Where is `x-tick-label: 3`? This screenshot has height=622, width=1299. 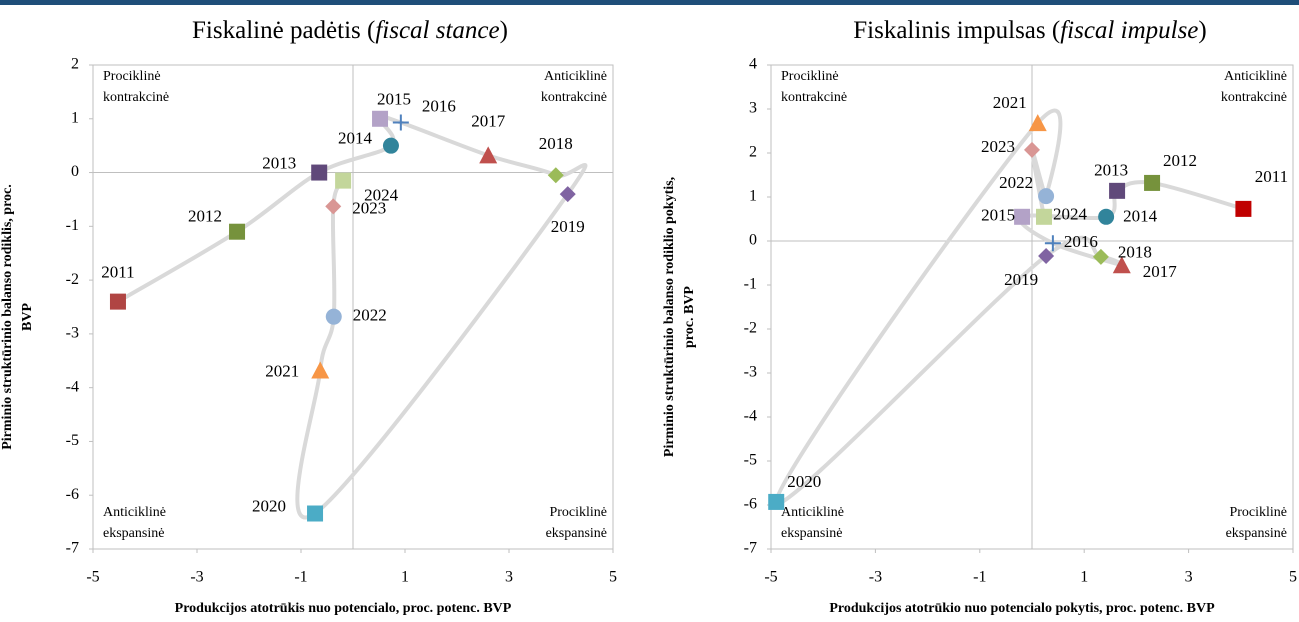 x-tick-label: 3 is located at coordinates (1189, 577).